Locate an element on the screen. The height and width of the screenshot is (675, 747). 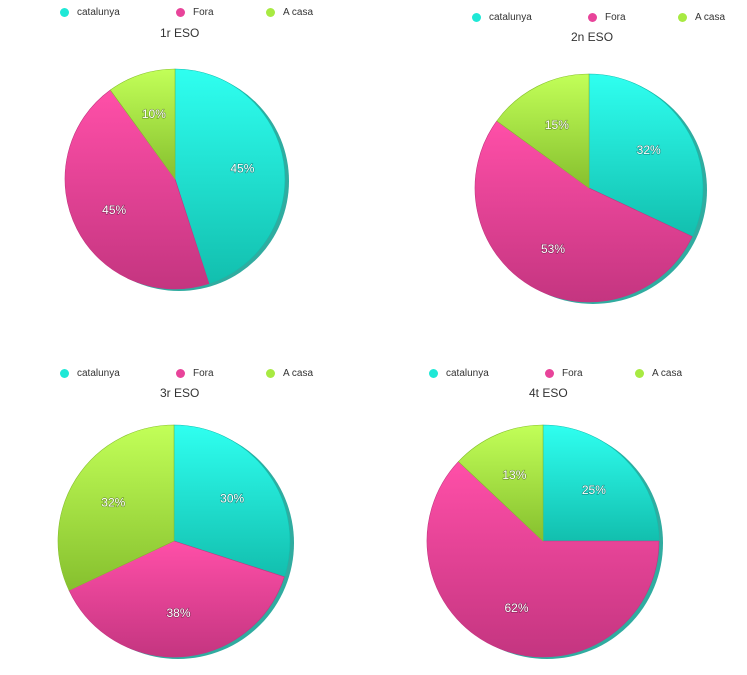
slice-data-label: 53% is located at coordinates (553, 249).